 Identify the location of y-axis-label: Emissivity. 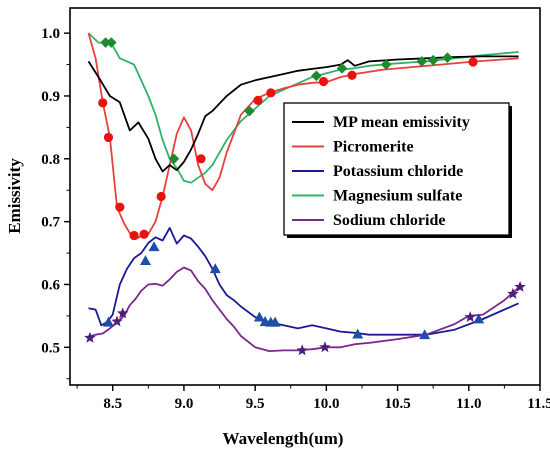
(14, 196).